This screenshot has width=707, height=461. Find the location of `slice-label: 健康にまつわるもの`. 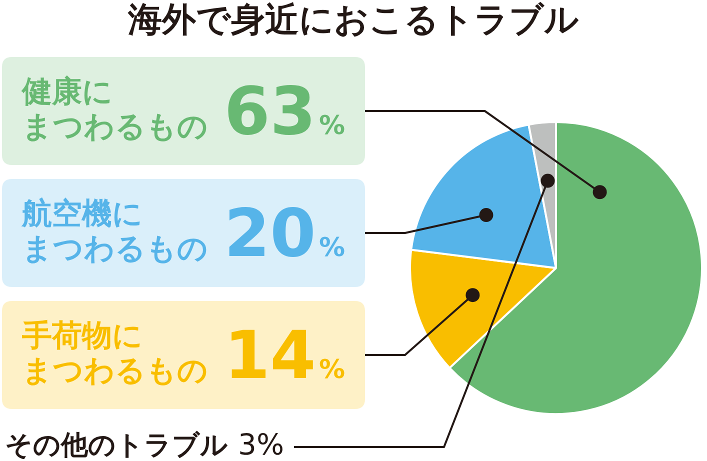

slice-label: 健康にまつわるもの is located at coordinates (114, 109).